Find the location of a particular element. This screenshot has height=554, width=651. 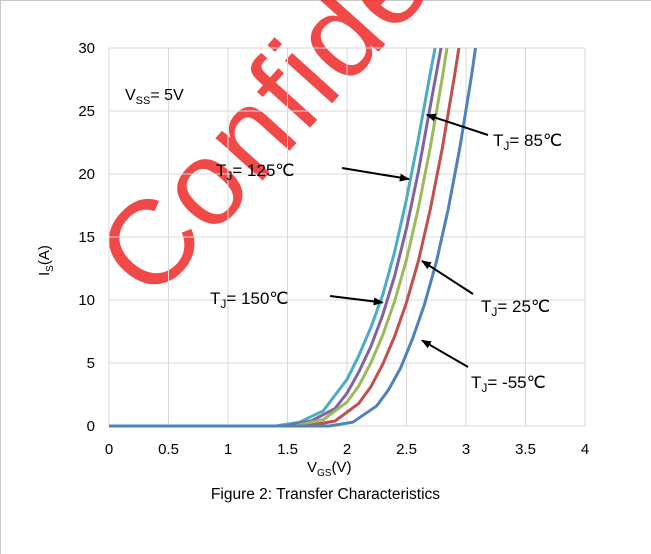

x-tick-label: 0 is located at coordinates (109, 449).